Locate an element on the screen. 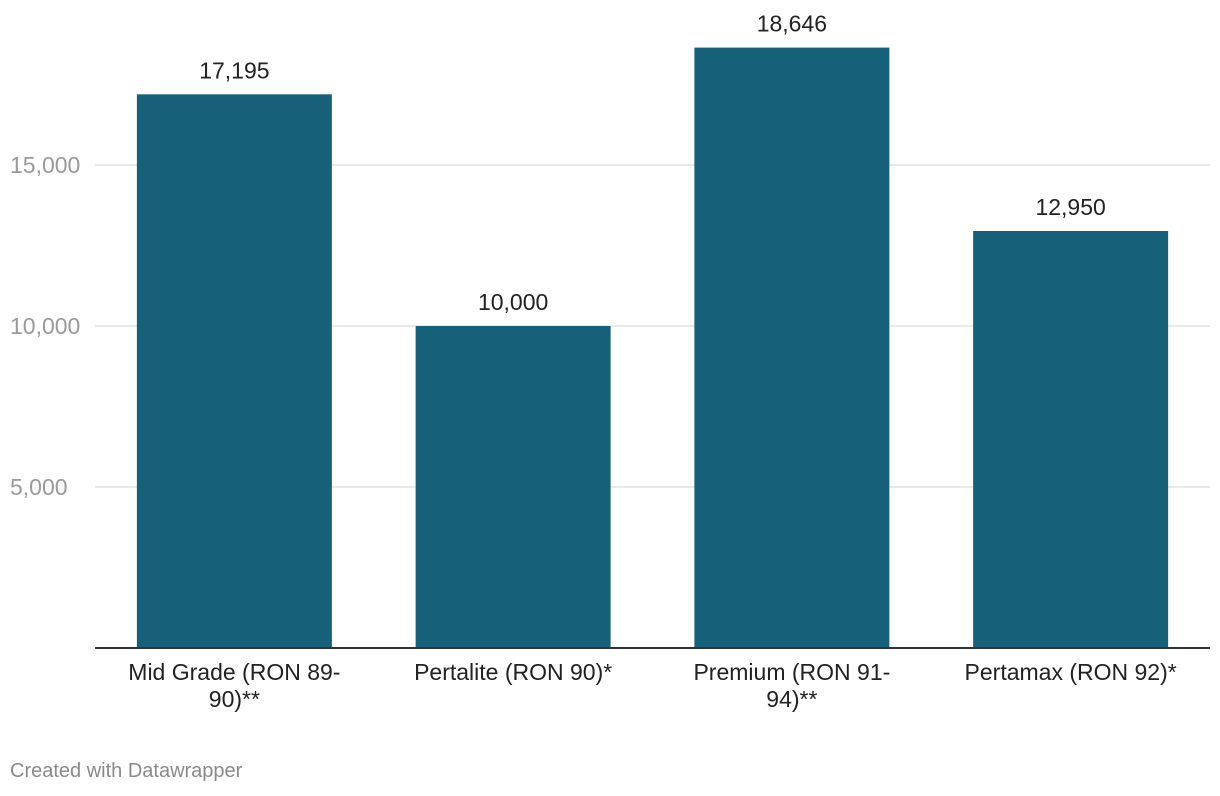 The width and height of the screenshot is (1220, 796). bar-value-label: 18,646 is located at coordinates (792, 24).